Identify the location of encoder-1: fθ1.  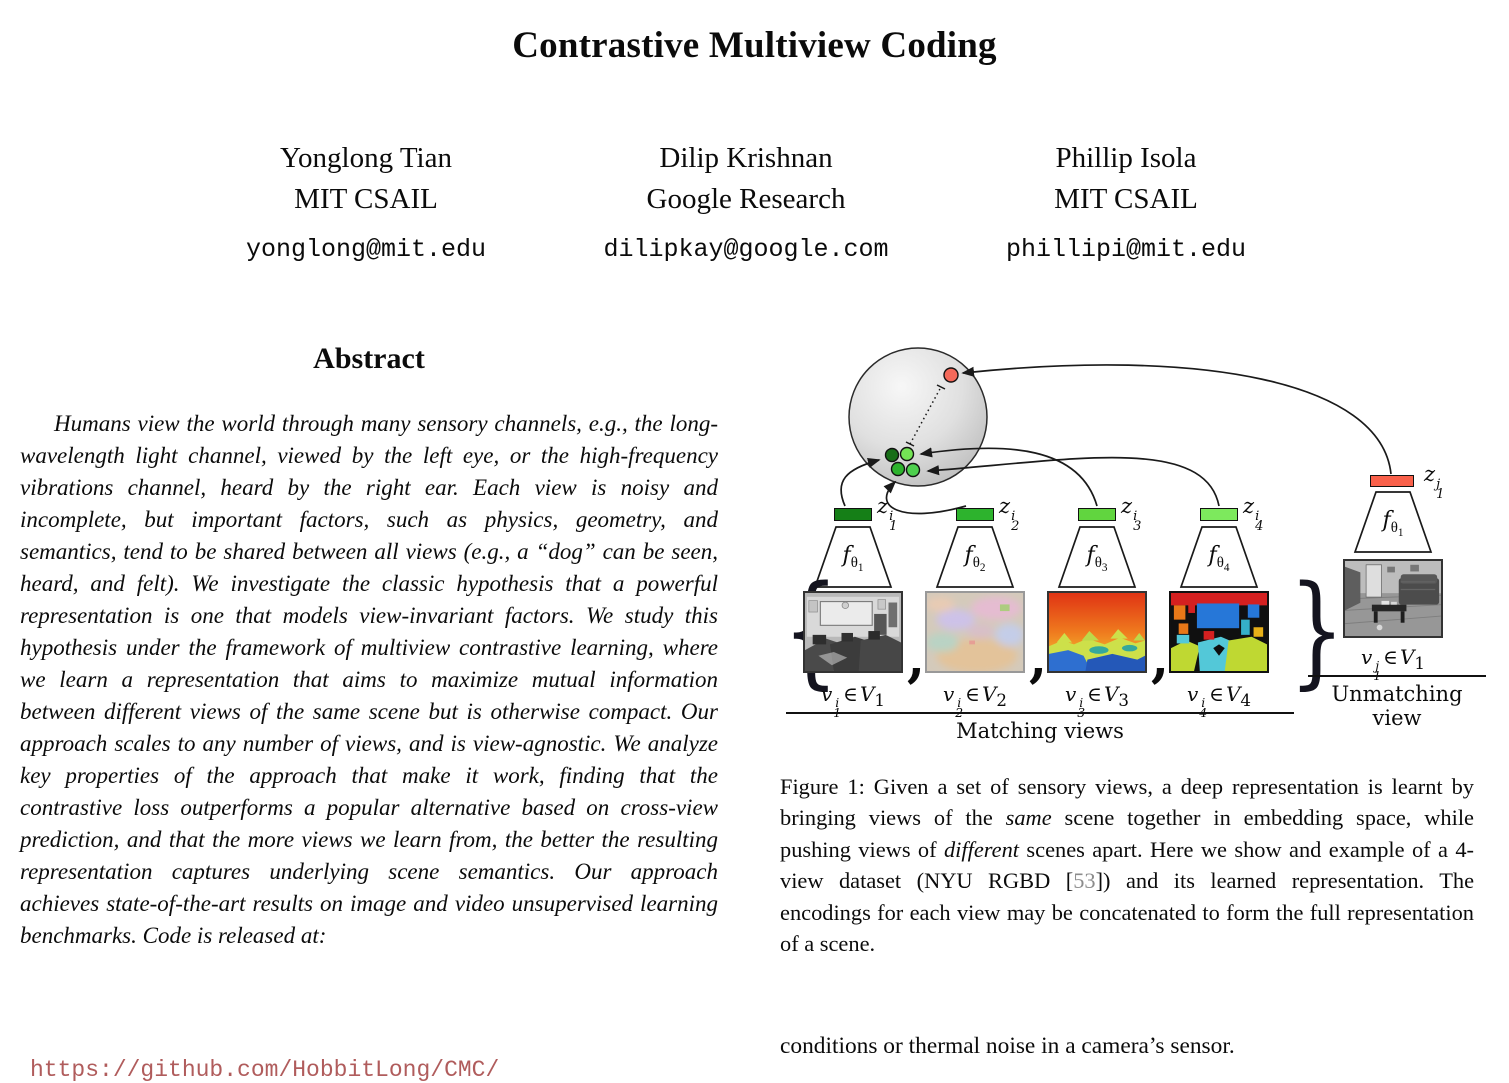
(853, 557).